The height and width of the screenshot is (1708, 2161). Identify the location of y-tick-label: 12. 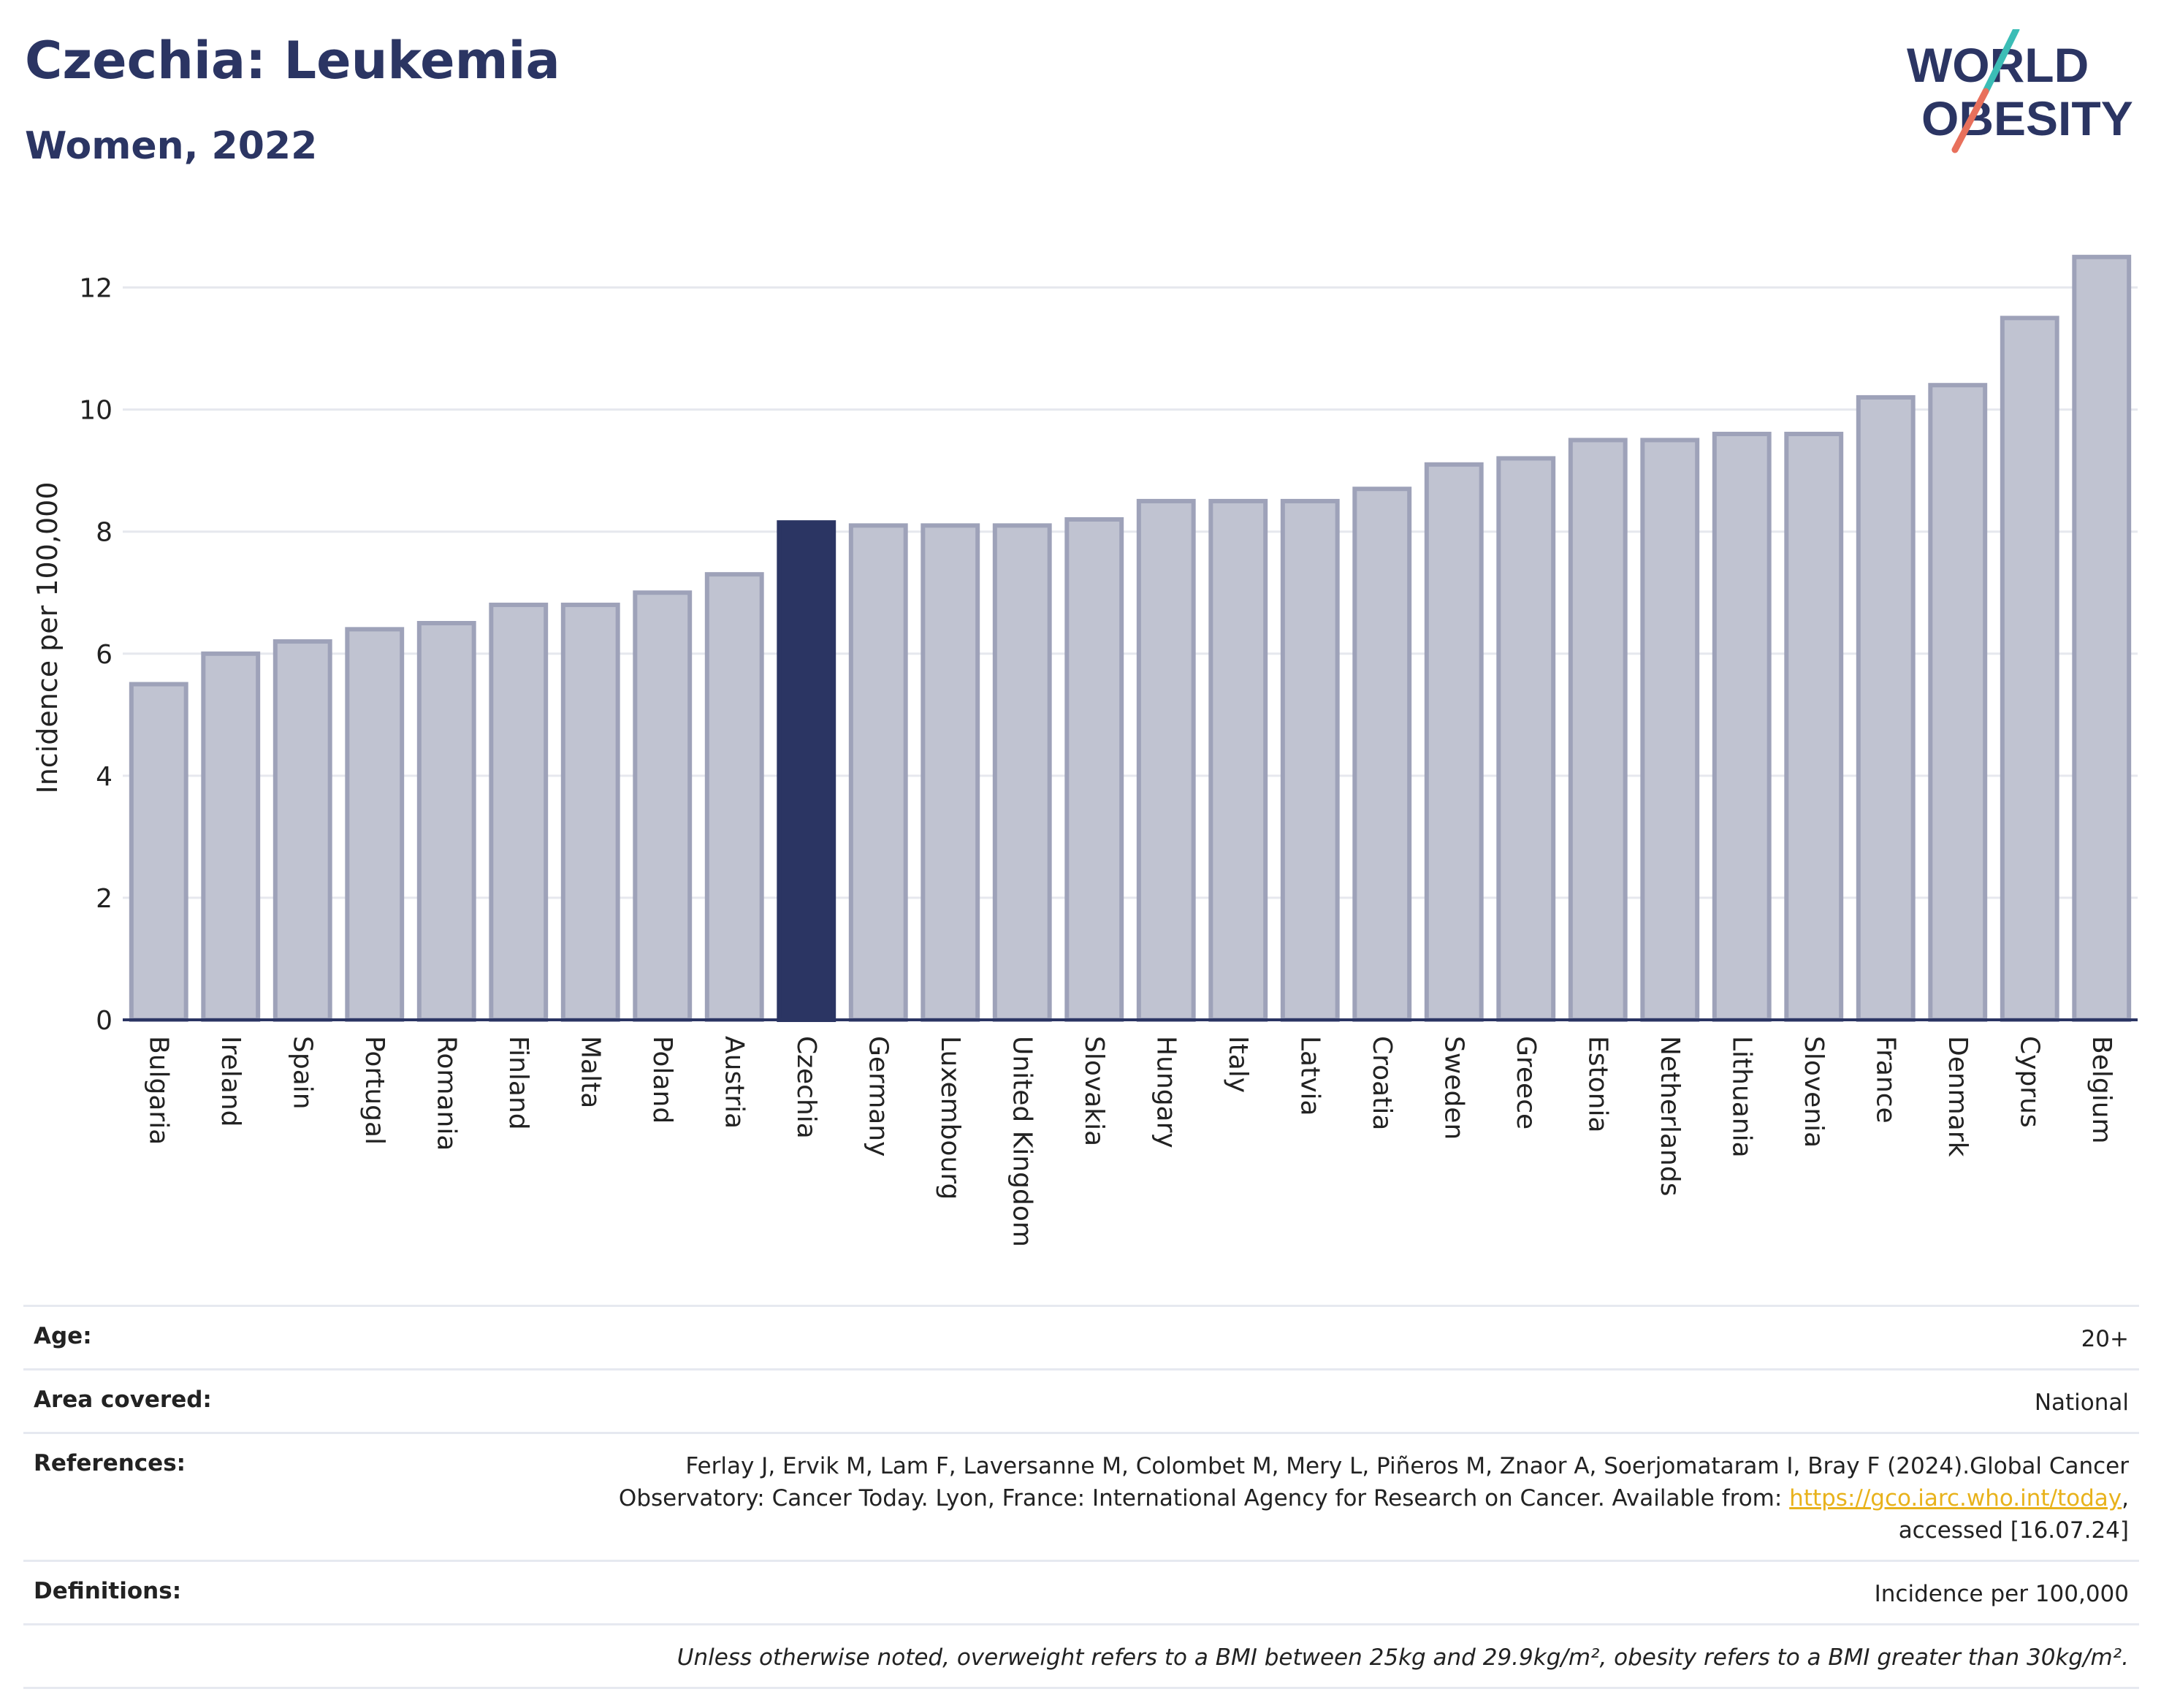
(96, 289).